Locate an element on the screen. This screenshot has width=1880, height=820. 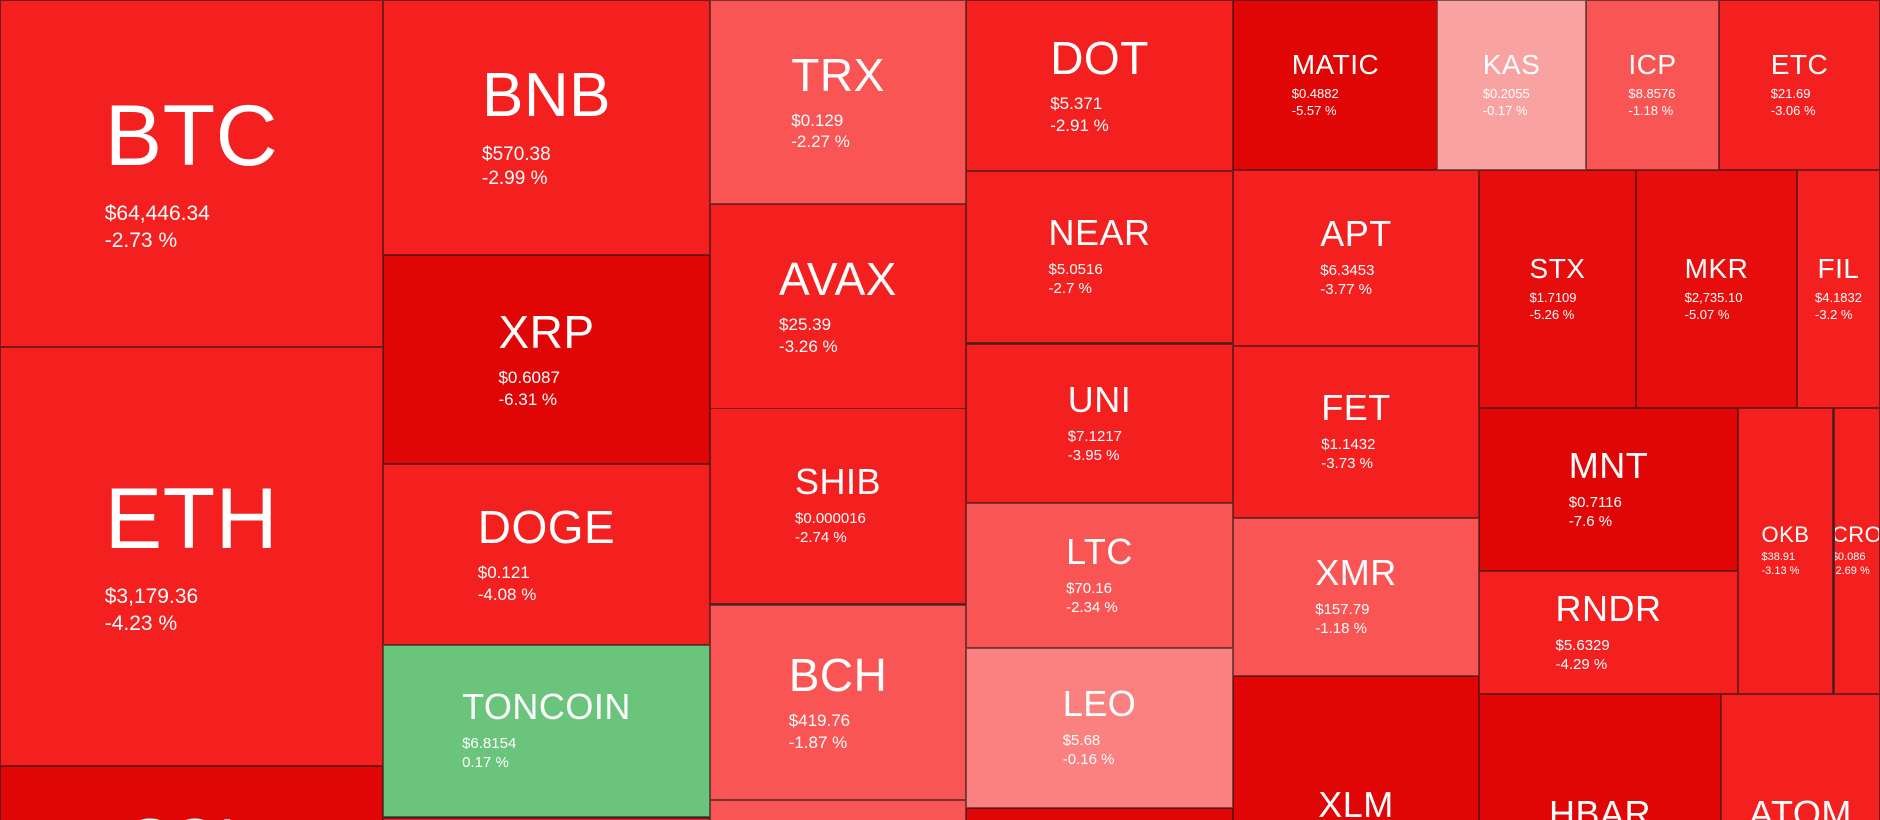
treemap-tile-toncoin: TONCOIN $6.8154 0.17 % is located at coordinates (546, 731).